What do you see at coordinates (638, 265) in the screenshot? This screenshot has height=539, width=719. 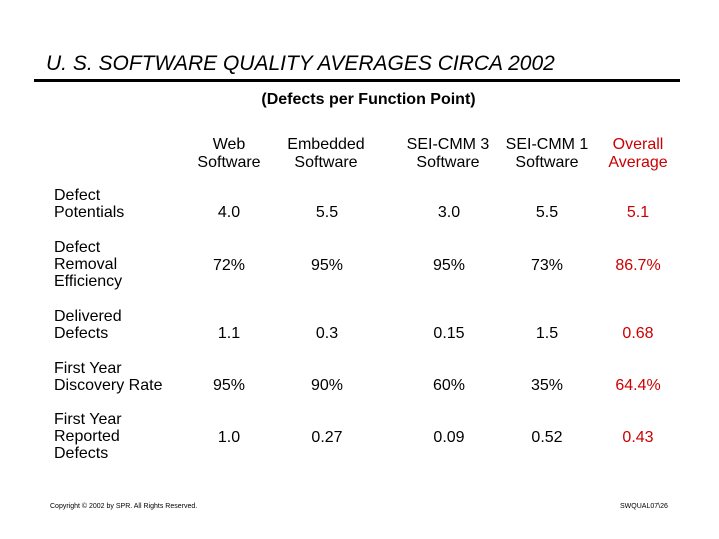 I see `table-cell-average: 86.7%` at bounding box center [638, 265].